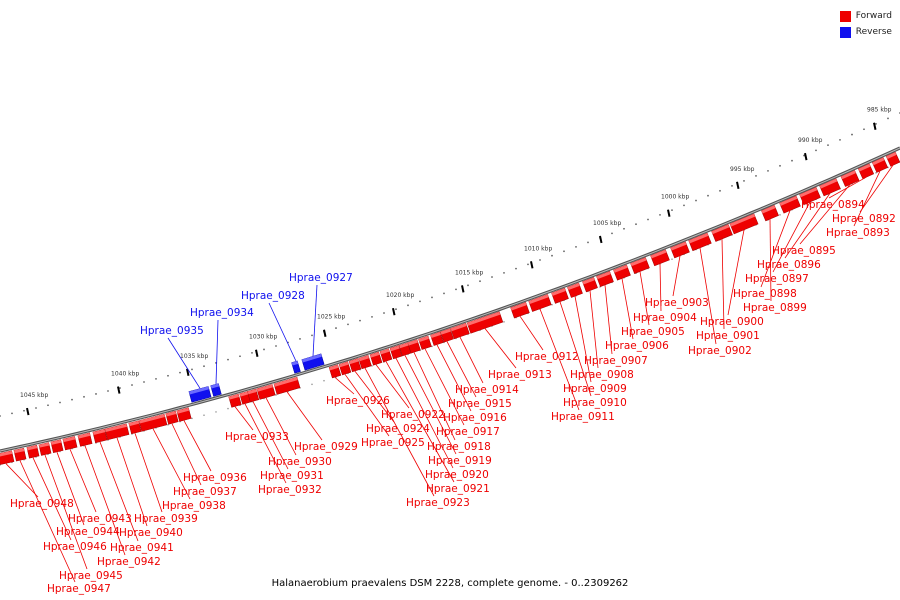  I want to click on gene-label-hprae_0907: Hprae_0907, so click(616, 361).